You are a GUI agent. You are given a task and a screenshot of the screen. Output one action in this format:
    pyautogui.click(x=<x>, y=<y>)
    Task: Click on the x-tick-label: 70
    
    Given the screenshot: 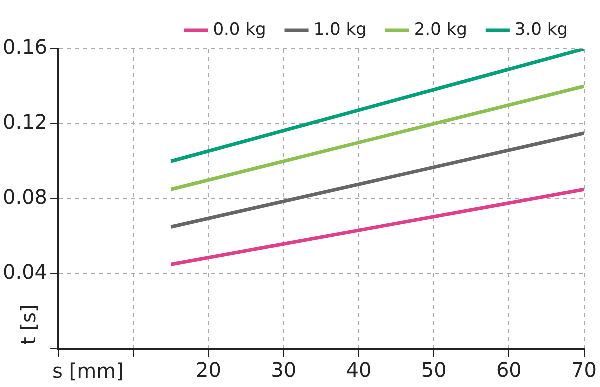 What is the action you would take?
    pyautogui.click(x=584, y=370)
    